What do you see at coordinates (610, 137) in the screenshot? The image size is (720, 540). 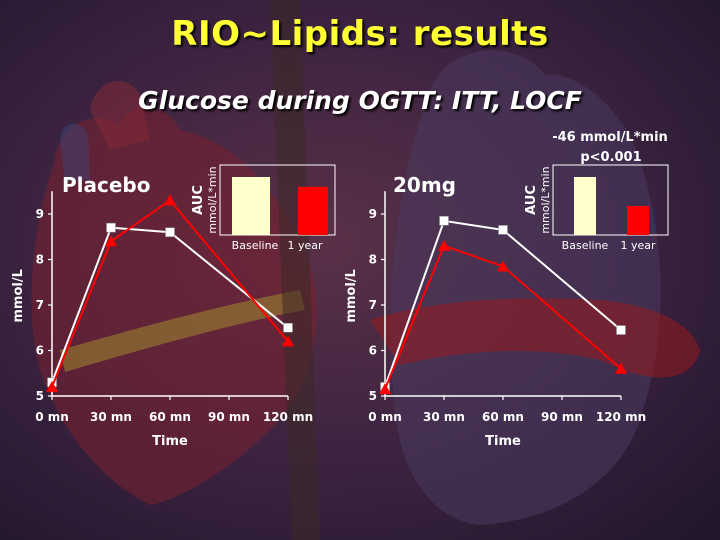 I see `auc-difference-label: -46 mmol/L*min` at bounding box center [610, 137].